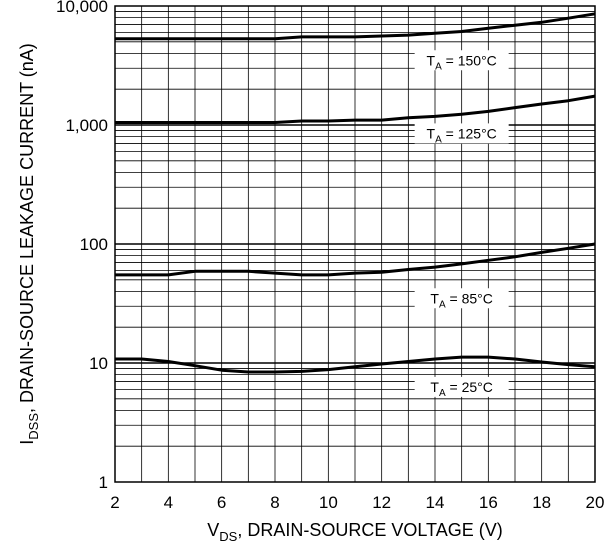  What do you see at coordinates (168, 502) in the screenshot?
I see `x-tick-label: 4` at bounding box center [168, 502].